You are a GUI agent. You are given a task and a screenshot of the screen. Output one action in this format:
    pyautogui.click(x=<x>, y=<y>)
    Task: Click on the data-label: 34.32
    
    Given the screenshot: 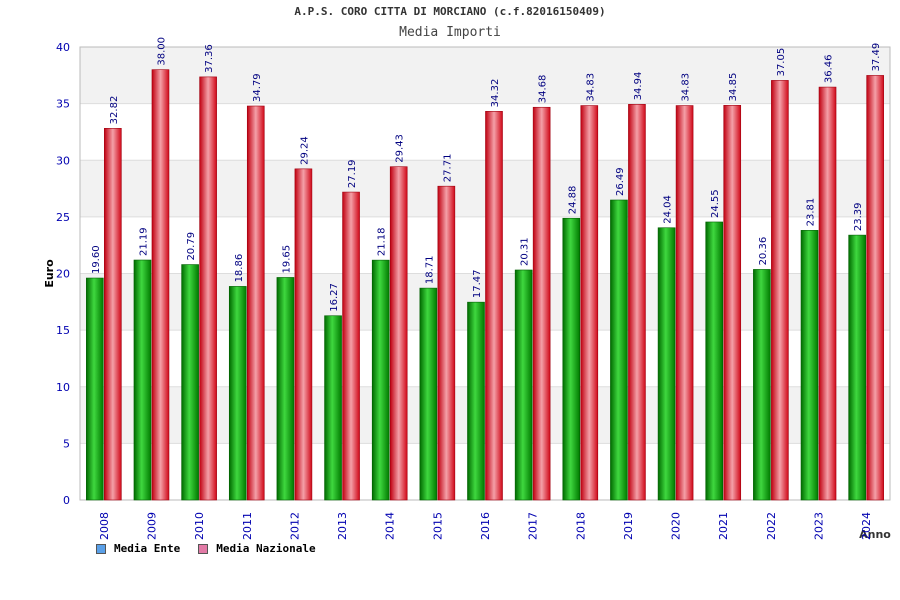 What is the action you would take?
    pyautogui.click(x=495, y=93)
    